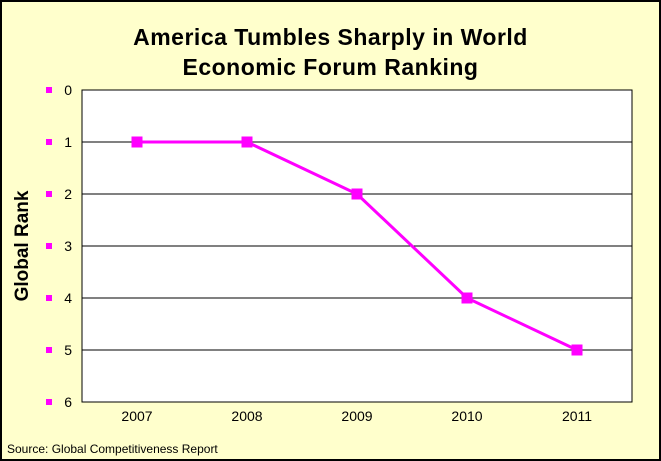  Describe the element at coordinates (68, 142) in the screenshot. I see `y-tick-label: 1` at that location.